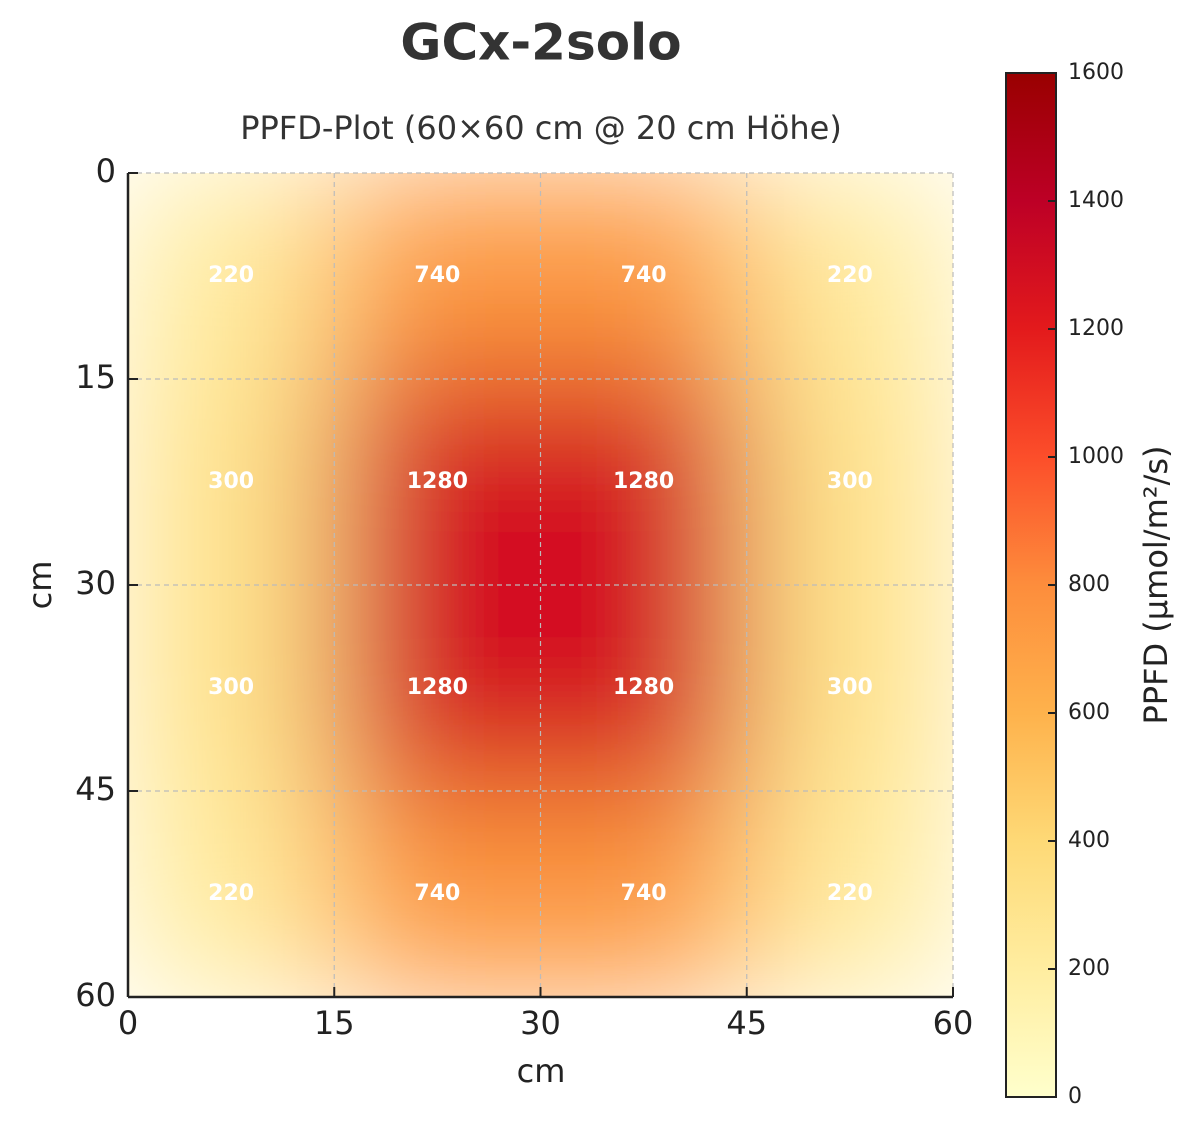 The image size is (1200, 1139). I want to click on colorbar-tick-label: 1200, so click(1096, 328).